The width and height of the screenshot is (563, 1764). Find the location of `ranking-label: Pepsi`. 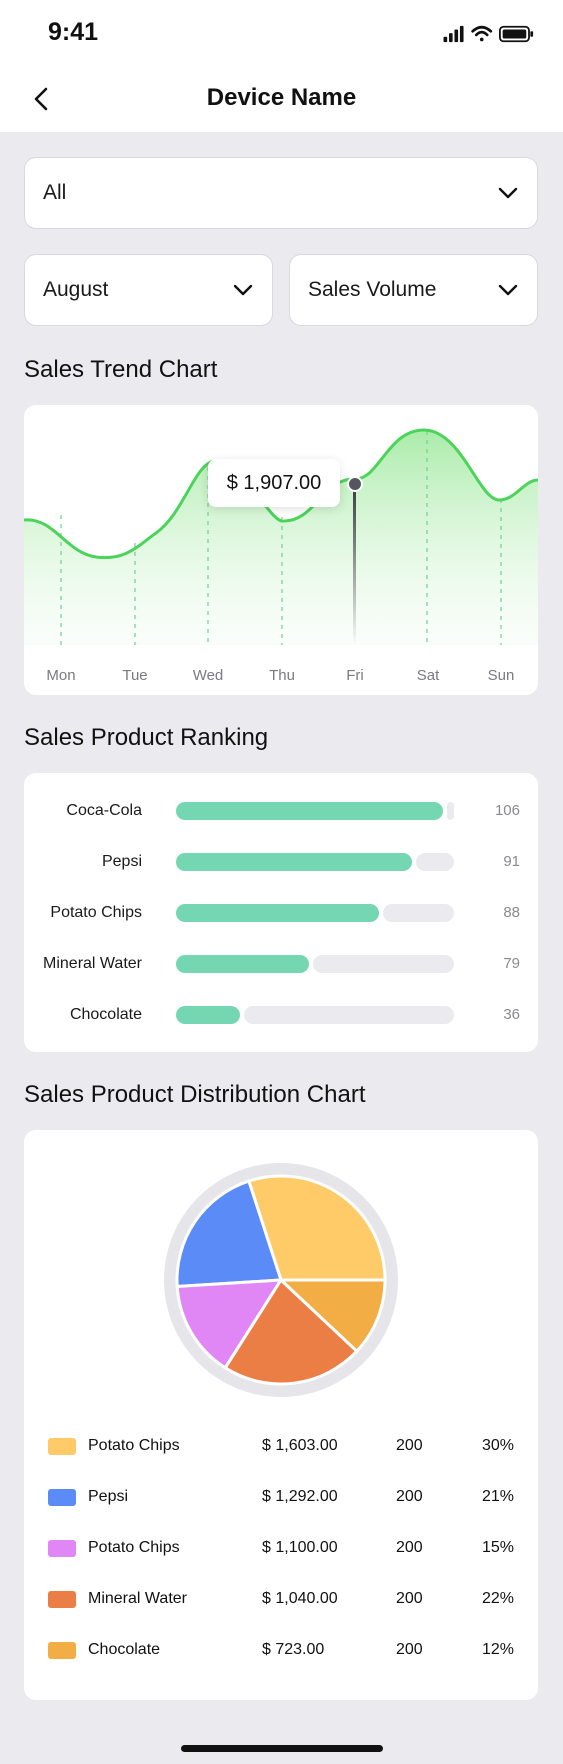

ranking-label: Pepsi is located at coordinates (121, 861).